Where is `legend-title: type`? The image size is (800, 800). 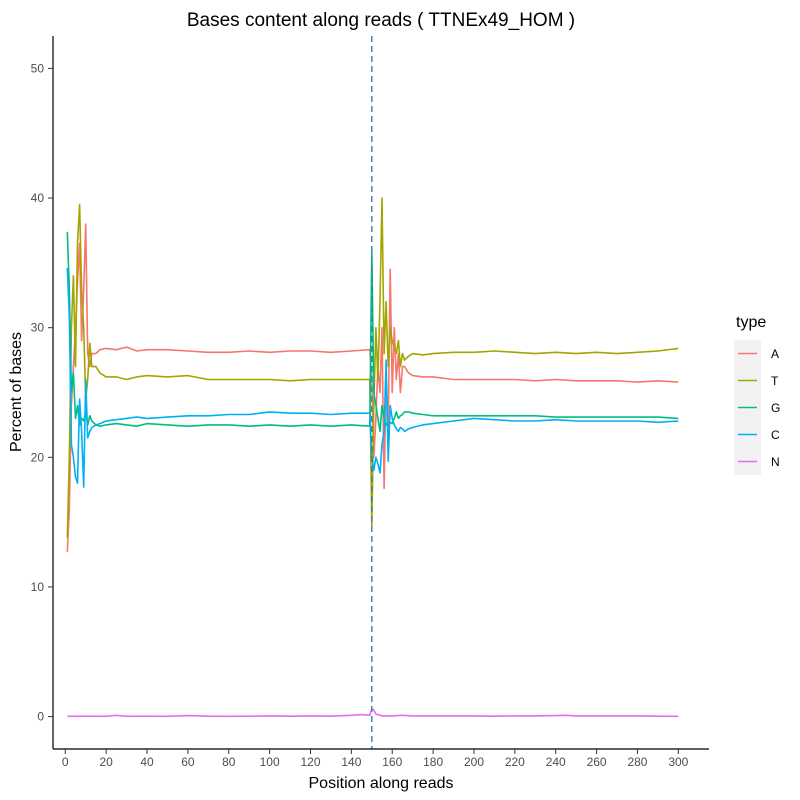 legend-title: type is located at coordinates (751, 322).